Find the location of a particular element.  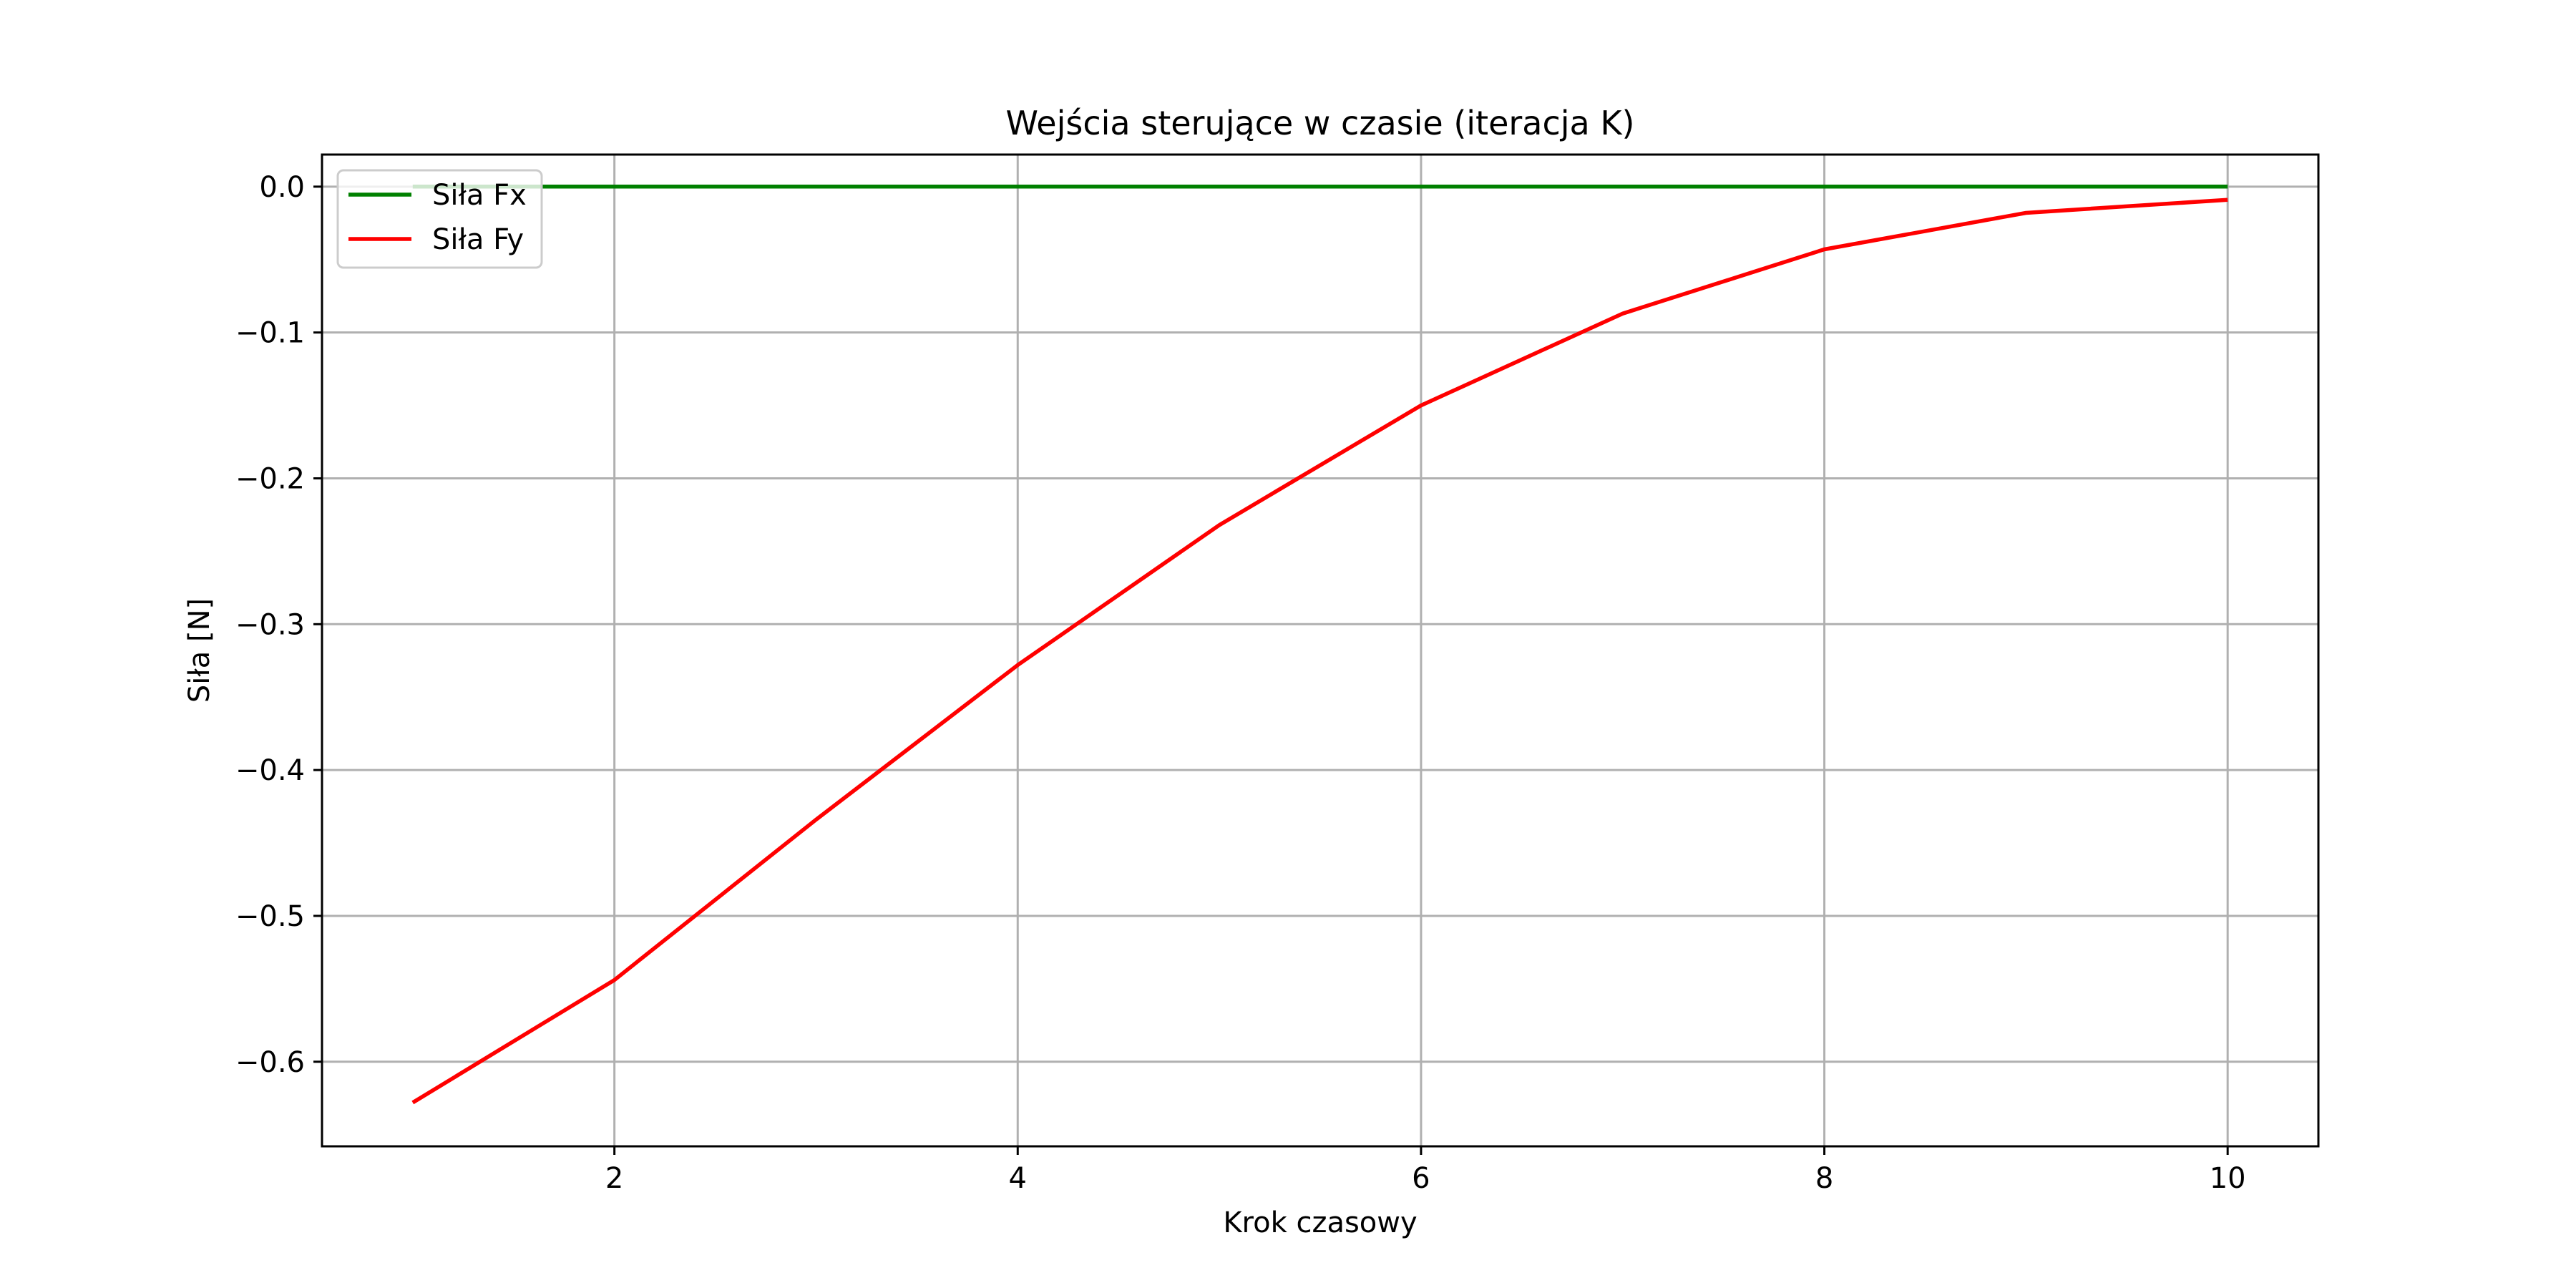

x-tick-label: 2 is located at coordinates (614, 1178).